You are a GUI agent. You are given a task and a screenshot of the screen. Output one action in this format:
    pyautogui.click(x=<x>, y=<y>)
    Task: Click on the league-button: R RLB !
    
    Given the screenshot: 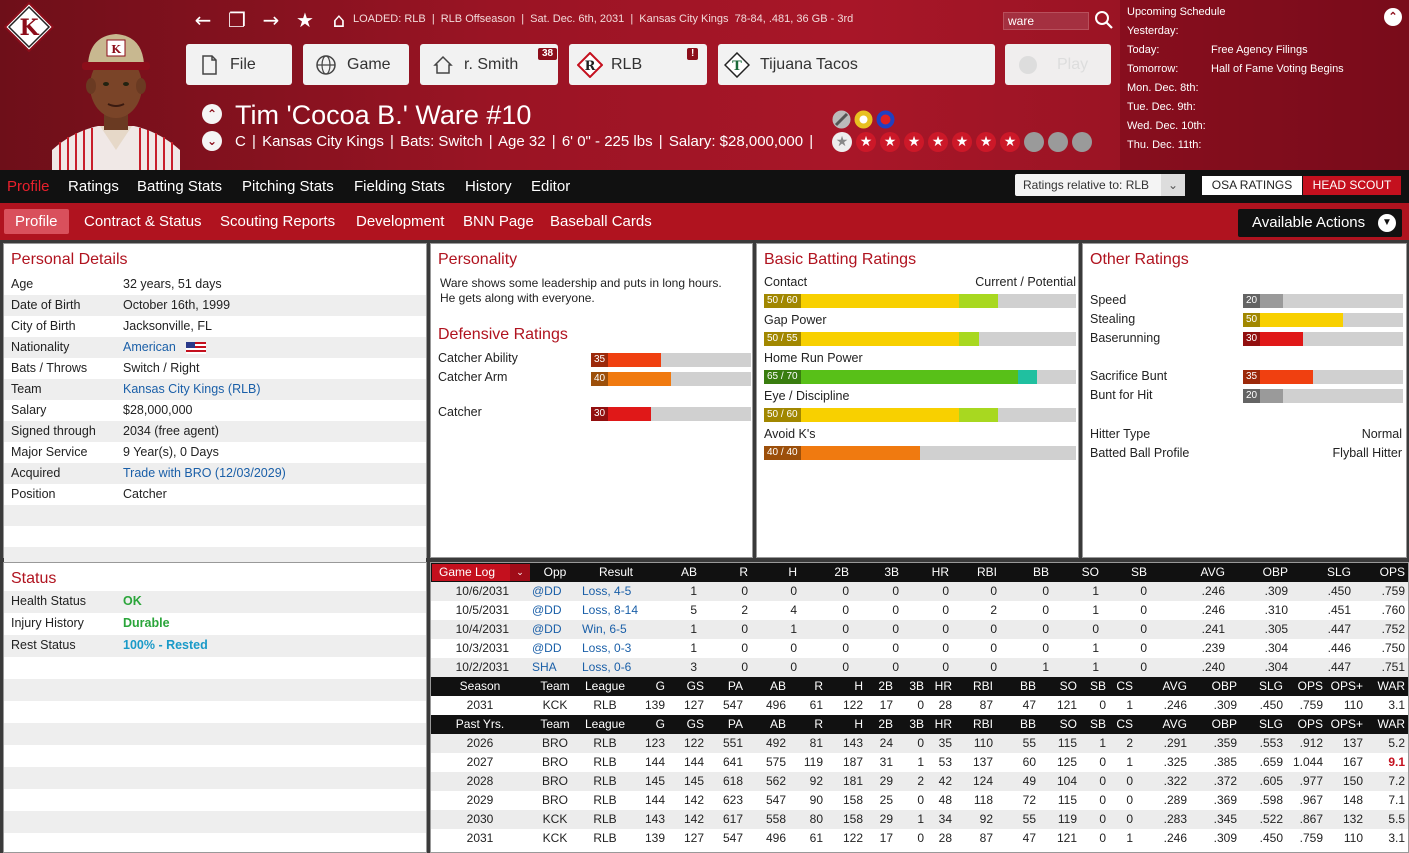 What is the action you would take?
    pyautogui.click(x=638, y=64)
    